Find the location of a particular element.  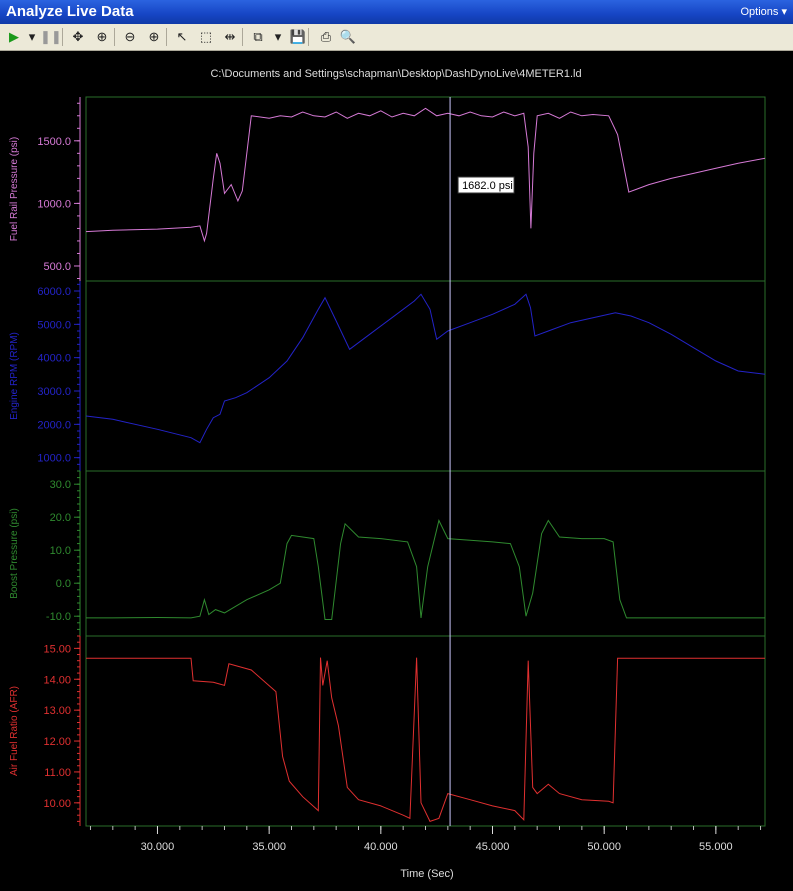

options-label: Options is located at coordinates (759, 12).